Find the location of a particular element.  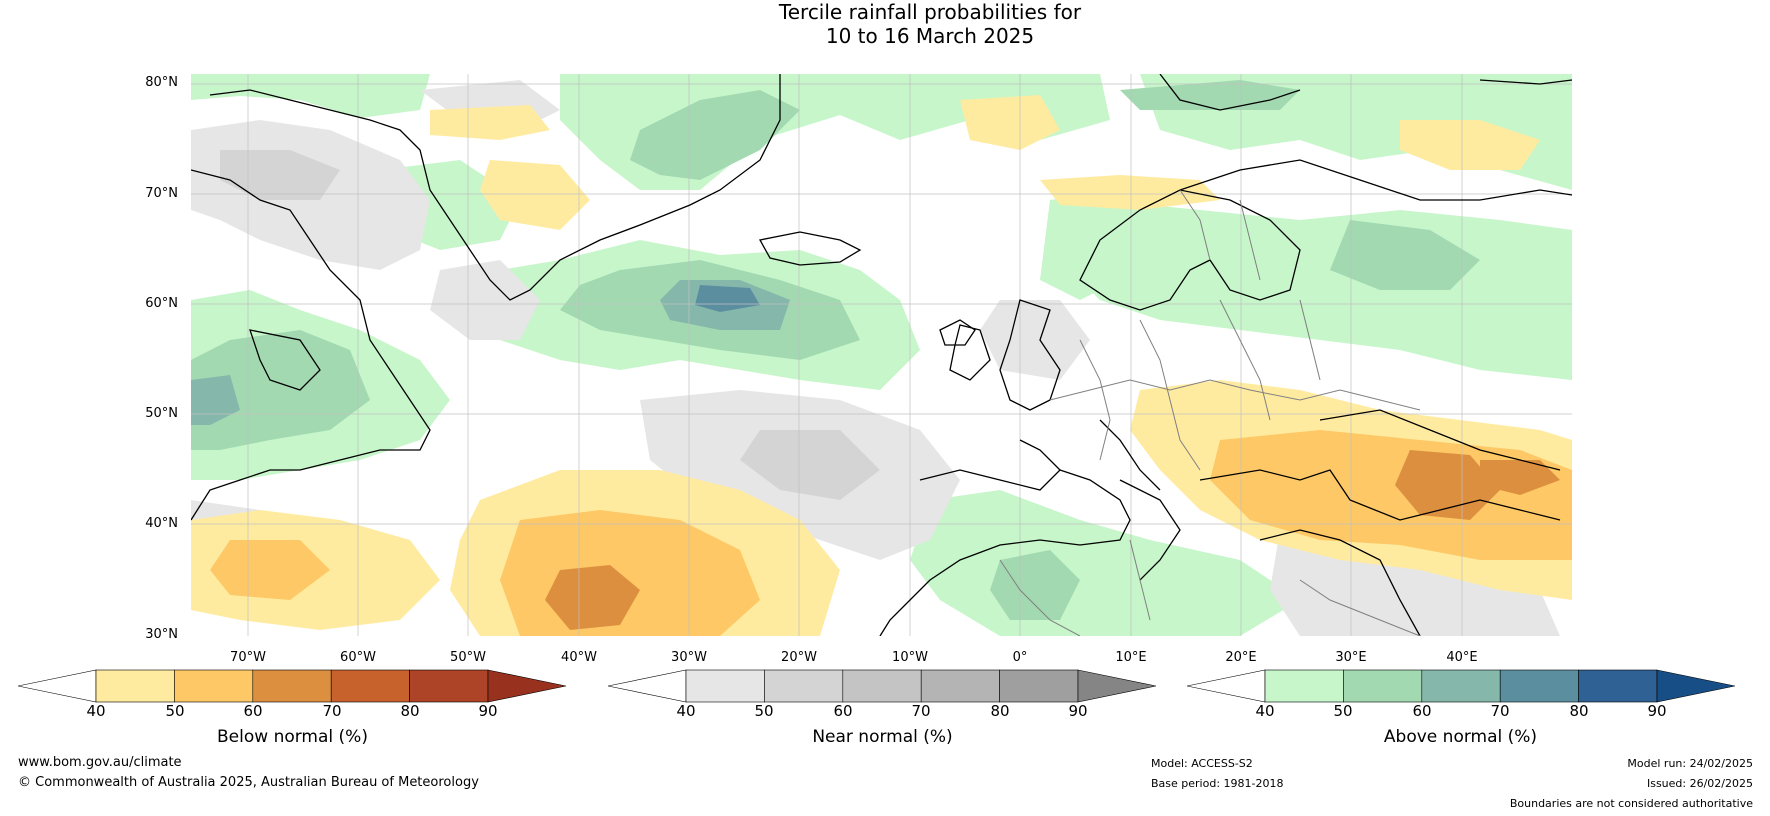

lon-label: 60°W is located at coordinates (358, 657).